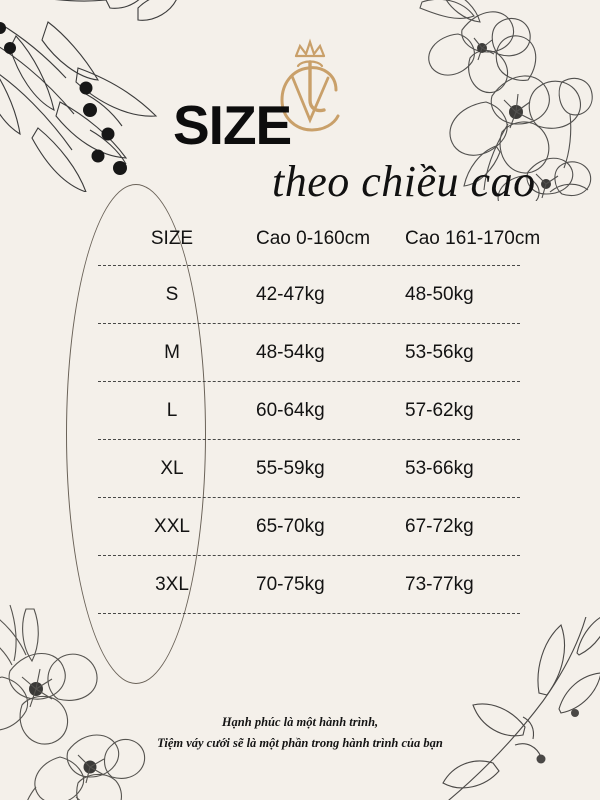  I want to click on page-subtitle: theo chiều cao, so click(404, 181).